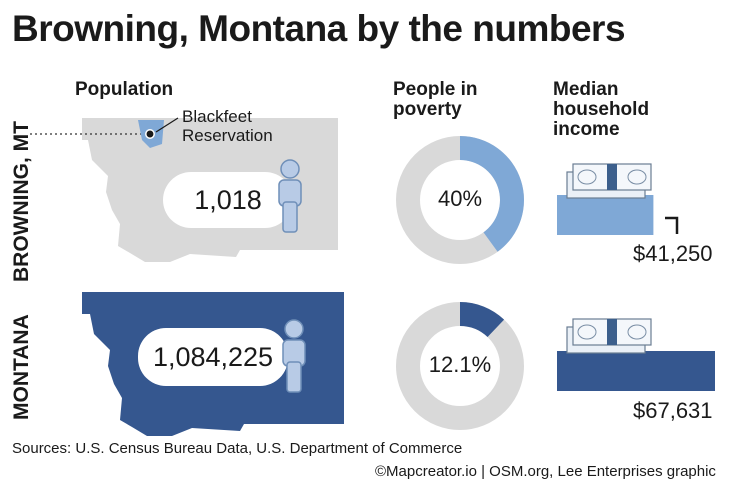 The image size is (742, 500). Describe the element at coordinates (227, 126) in the screenshot. I see `reservation-label: Blackfeet Reservation` at that location.